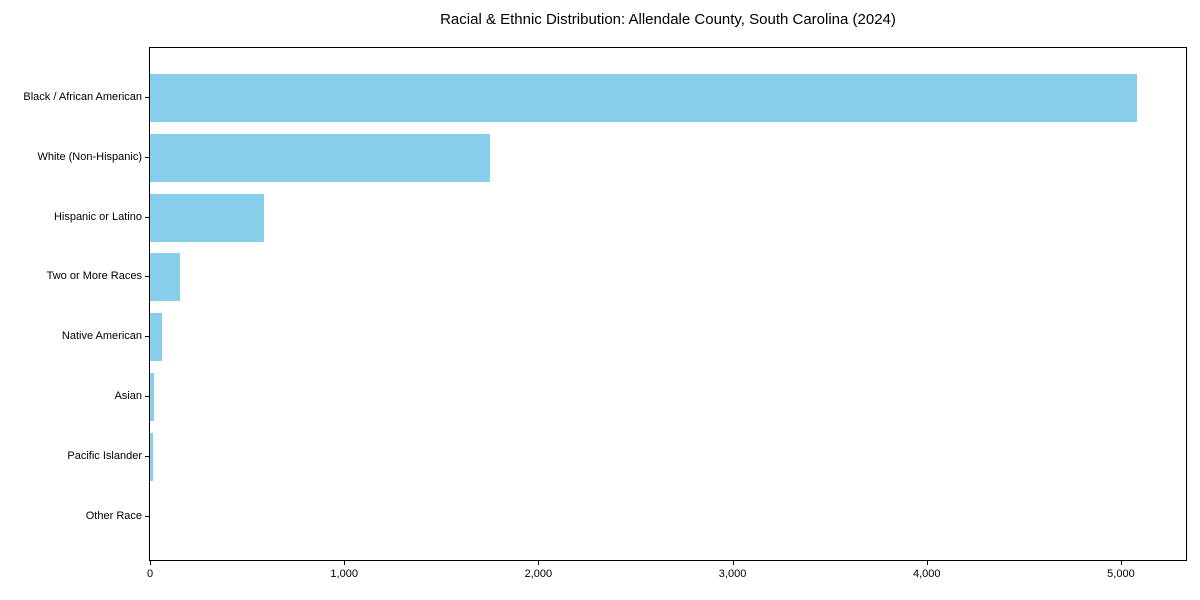 The height and width of the screenshot is (600, 1200). Describe the element at coordinates (128, 396) in the screenshot. I see `y-axis-label: Asian` at that location.